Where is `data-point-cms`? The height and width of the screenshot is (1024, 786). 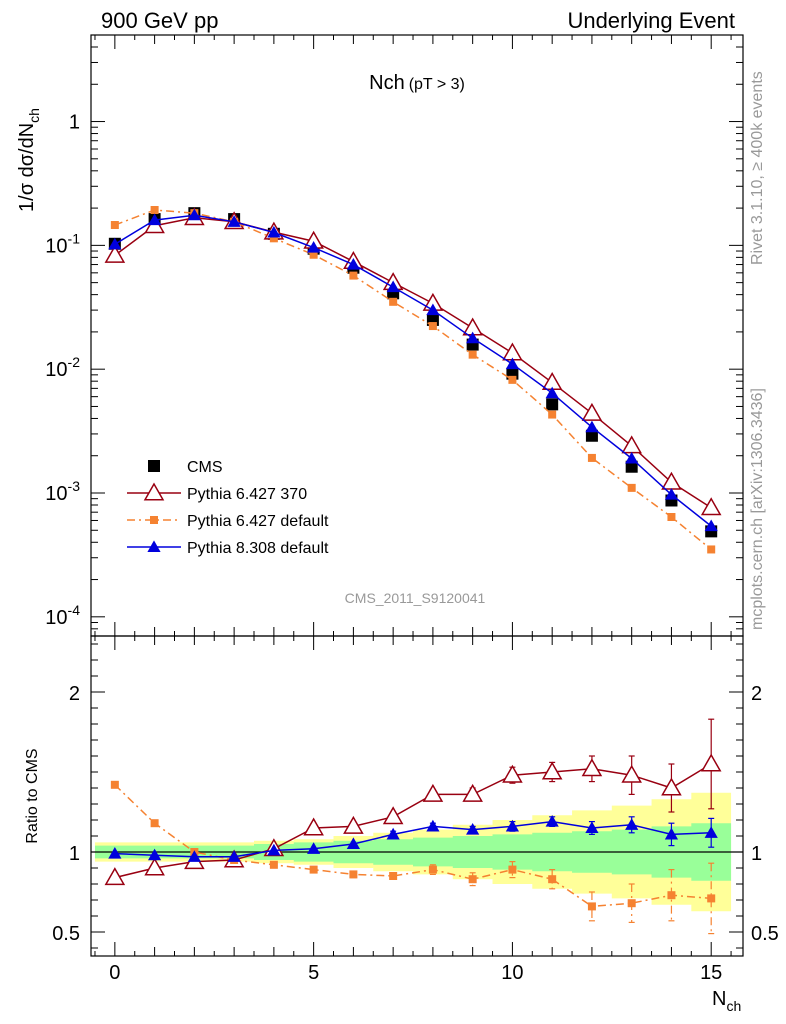 data-point-cms is located at coordinates (631, 466).